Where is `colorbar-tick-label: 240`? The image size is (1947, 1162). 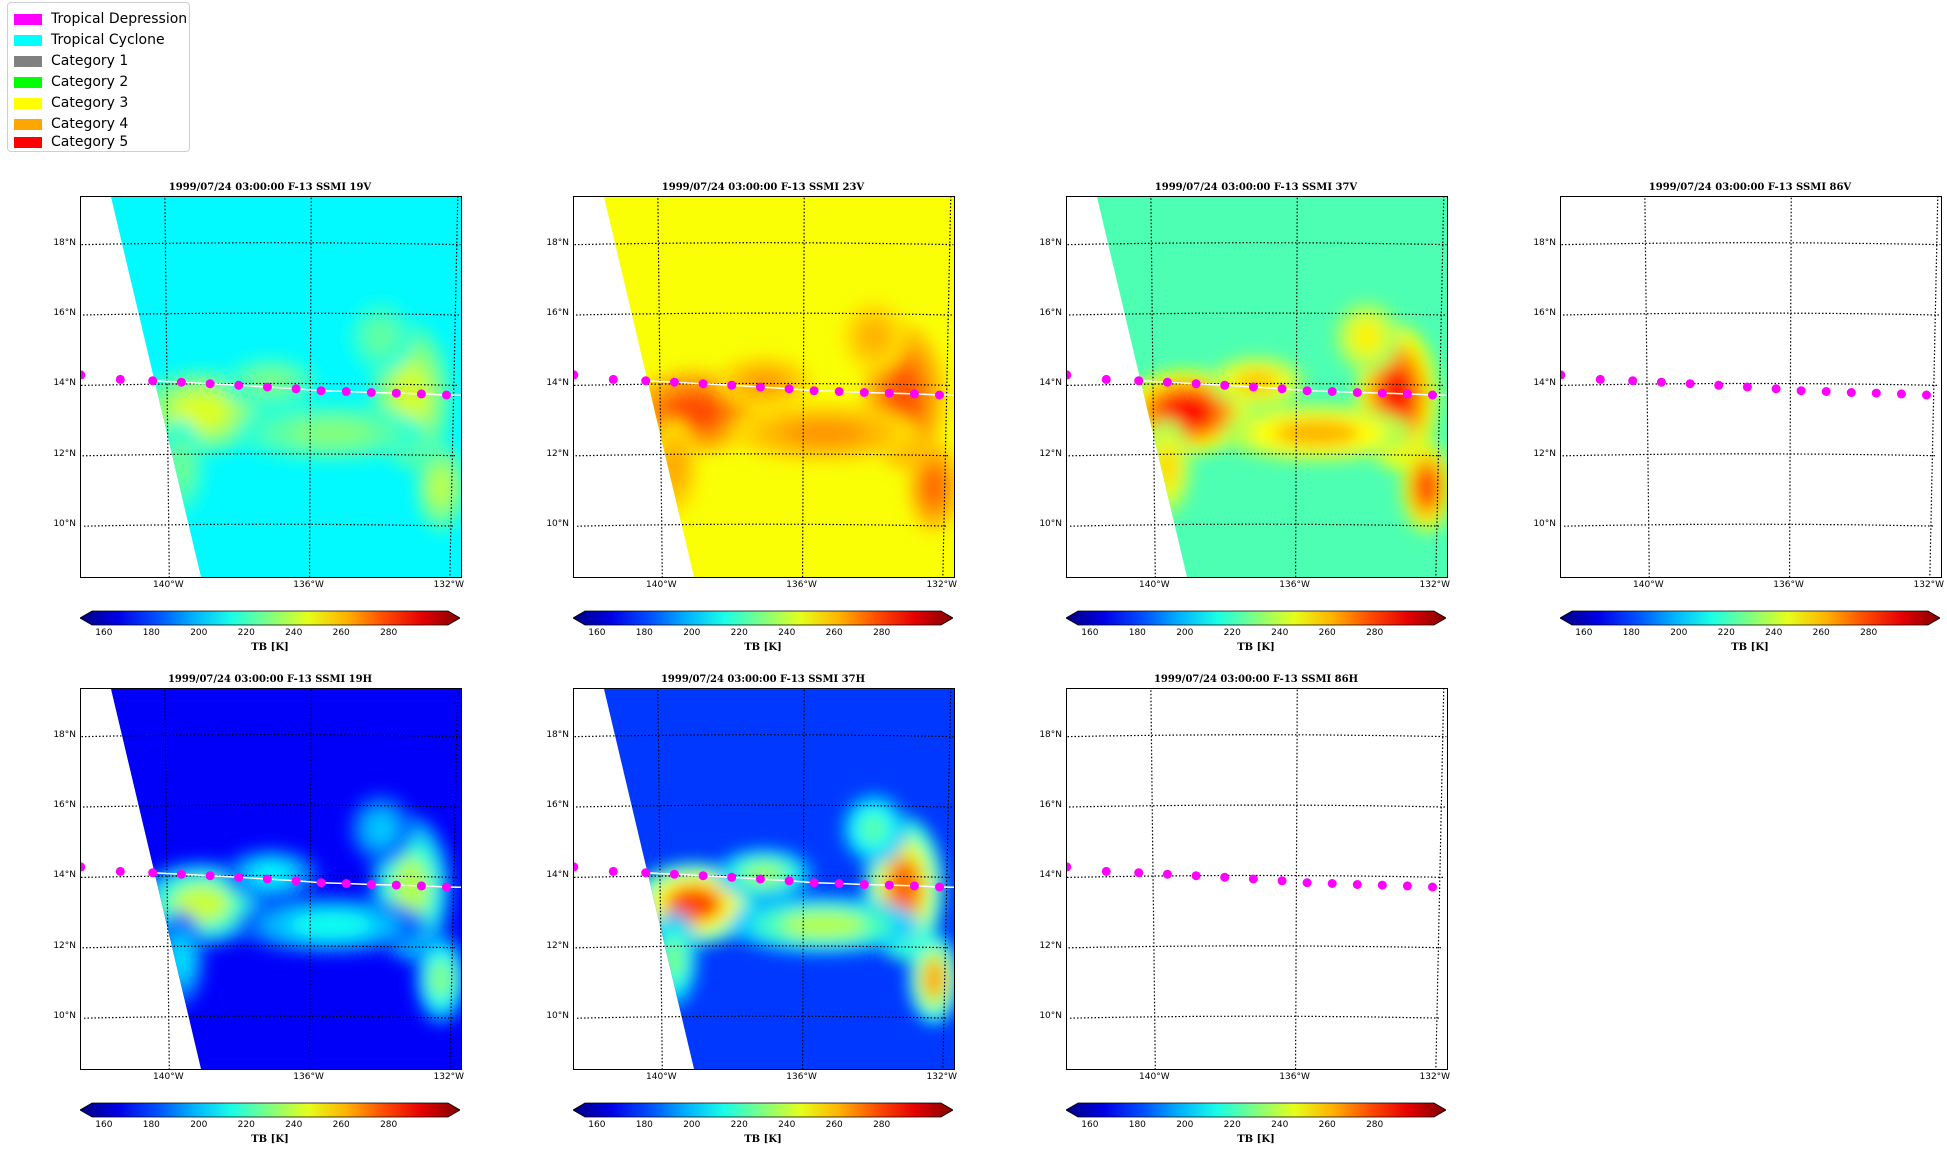
colorbar-tick-label: 240 is located at coordinates (294, 633).